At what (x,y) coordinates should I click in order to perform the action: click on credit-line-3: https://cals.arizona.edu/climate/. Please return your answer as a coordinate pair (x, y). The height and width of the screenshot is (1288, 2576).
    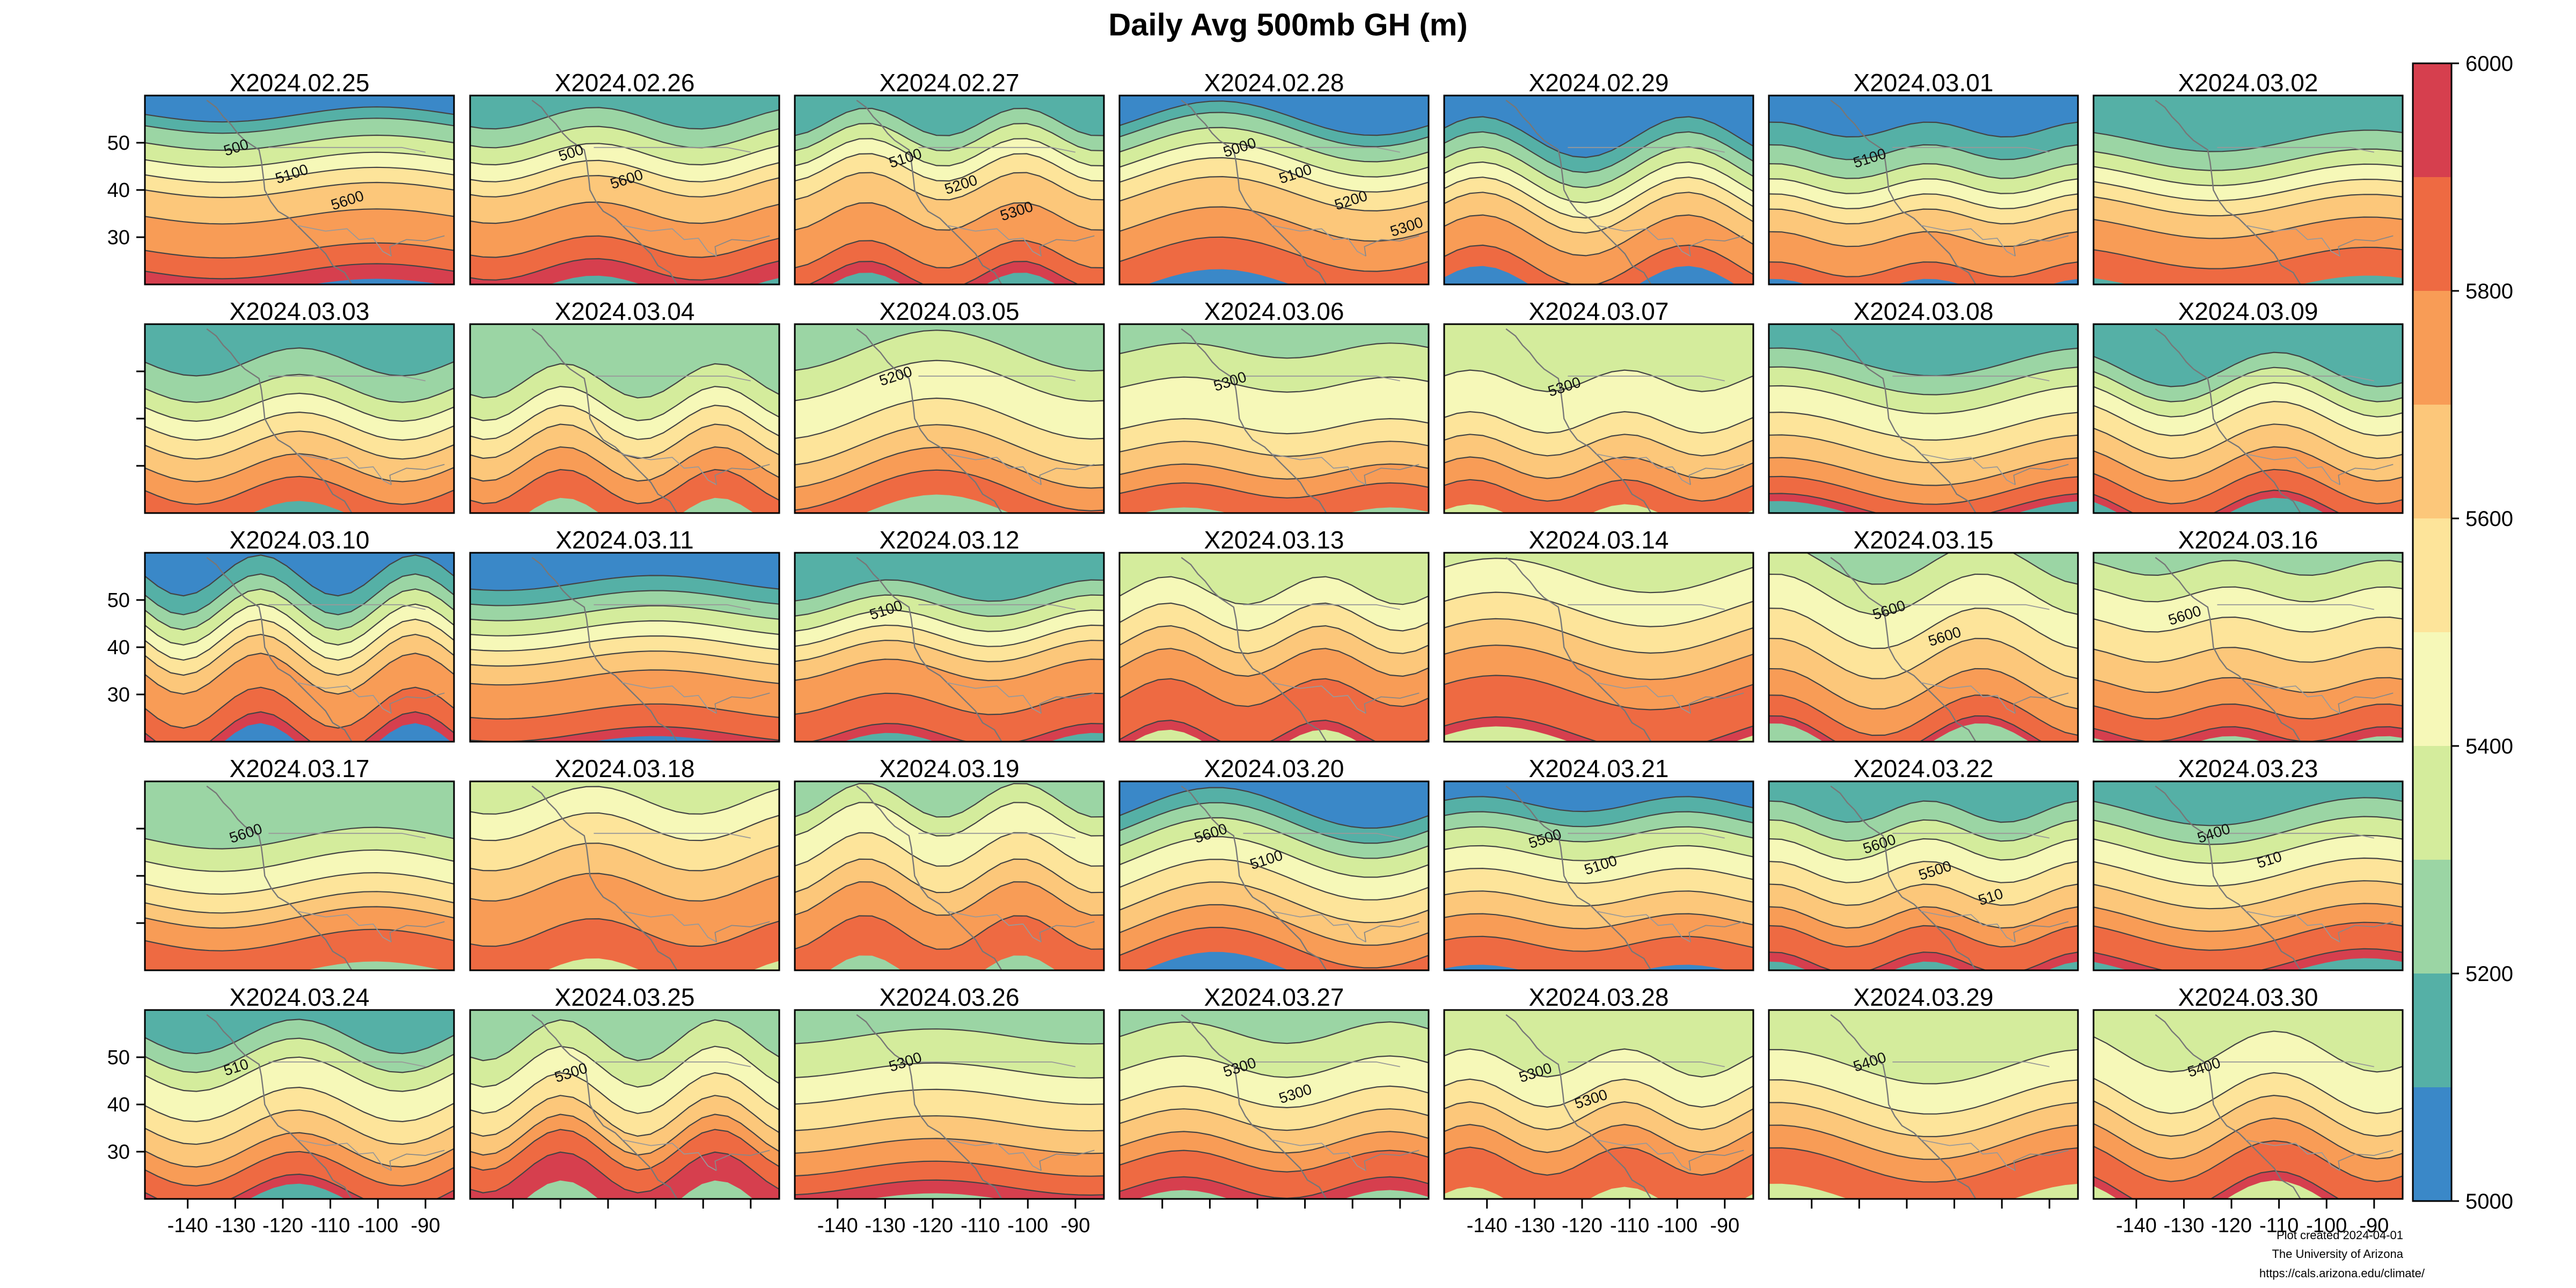
    Looking at the image, I should click on (2342, 1273).